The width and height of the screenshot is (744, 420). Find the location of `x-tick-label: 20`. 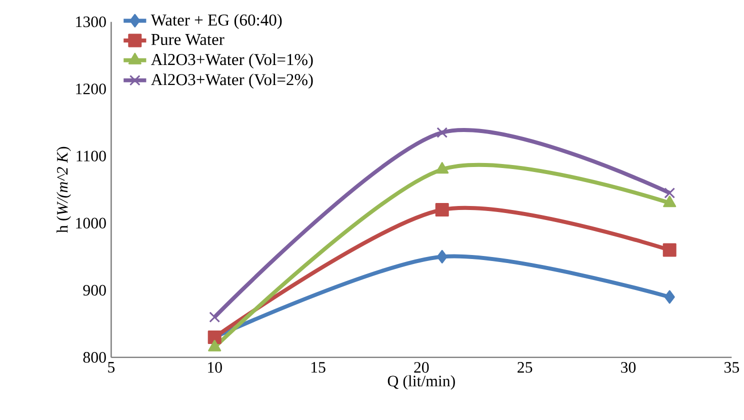

x-tick-label: 20 is located at coordinates (421, 367).